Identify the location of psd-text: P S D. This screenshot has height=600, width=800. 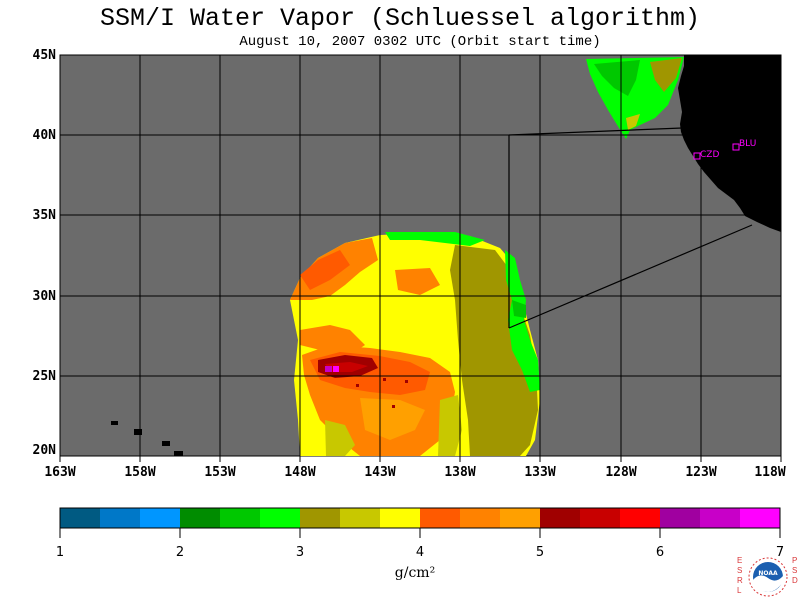
(796, 571).